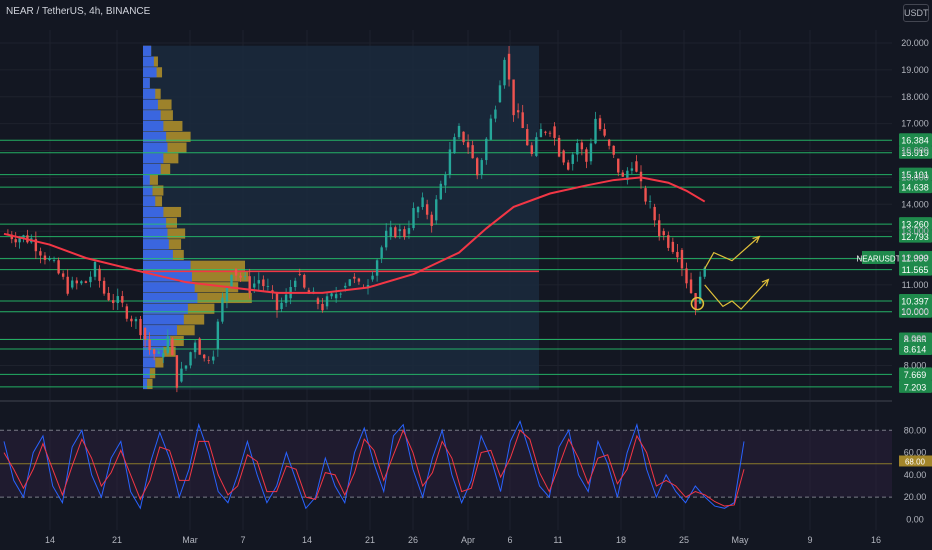 The image size is (932, 550). What do you see at coordinates (818, 272) in the screenshot?
I see `projection-arrows: NEARUSDT 11.999` at bounding box center [818, 272].